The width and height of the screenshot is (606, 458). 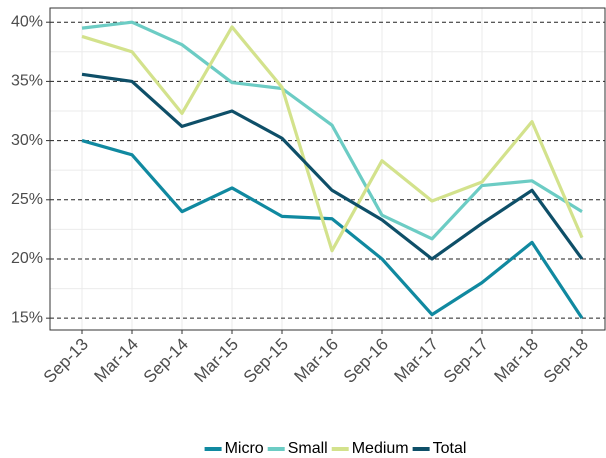 What do you see at coordinates (380, 448) in the screenshot?
I see `legend-label: Medium` at bounding box center [380, 448].